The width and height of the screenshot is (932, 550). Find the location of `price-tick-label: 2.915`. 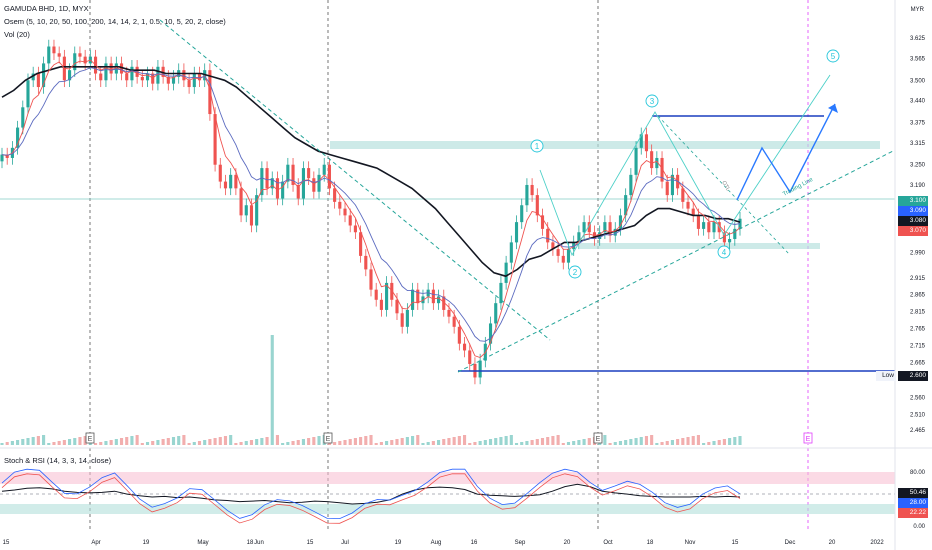

price-tick-label: 2.915 is located at coordinates (918, 279).